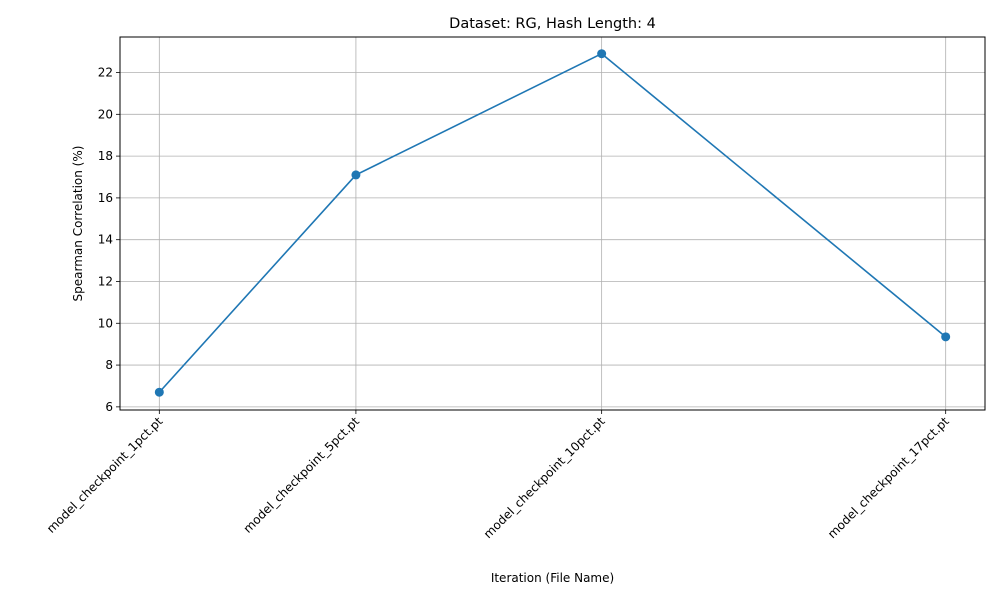 This screenshot has width=1000, height=600. What do you see at coordinates (105, 281) in the screenshot?
I see `y-tick-label: 12` at bounding box center [105, 281].